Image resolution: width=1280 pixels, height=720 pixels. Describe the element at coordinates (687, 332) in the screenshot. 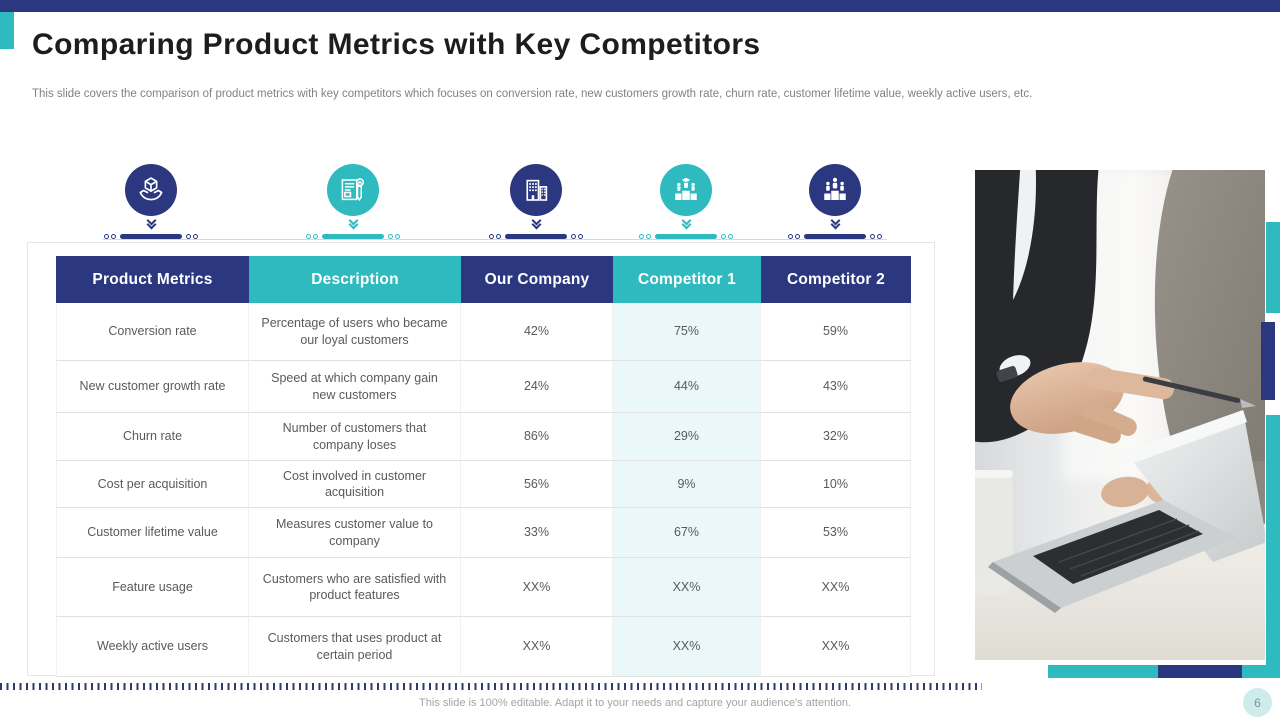

I see `value-cell: 75%` at that location.